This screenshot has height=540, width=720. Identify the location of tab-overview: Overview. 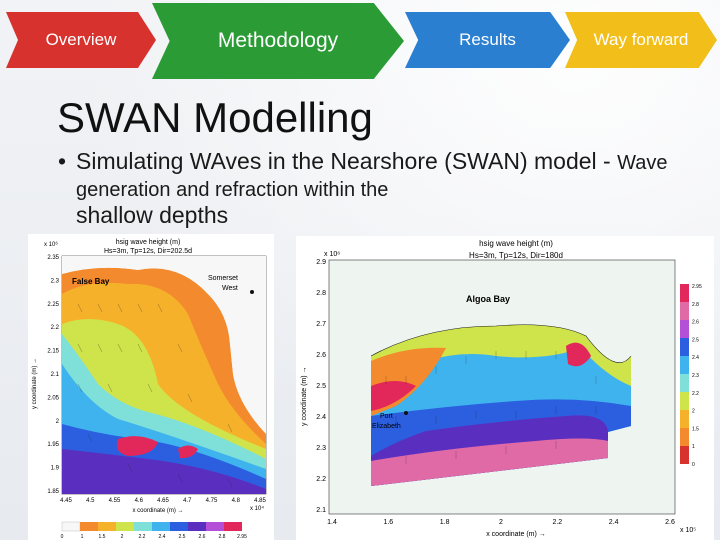
(81, 40).